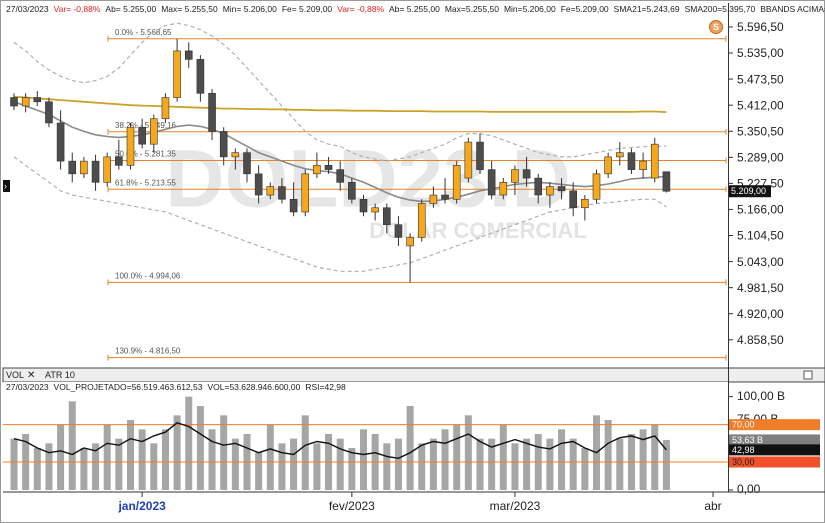 The image size is (825, 523). What do you see at coordinates (647, 9) in the screenshot?
I see `header-item: SMA21=5.243,69` at bounding box center [647, 9].